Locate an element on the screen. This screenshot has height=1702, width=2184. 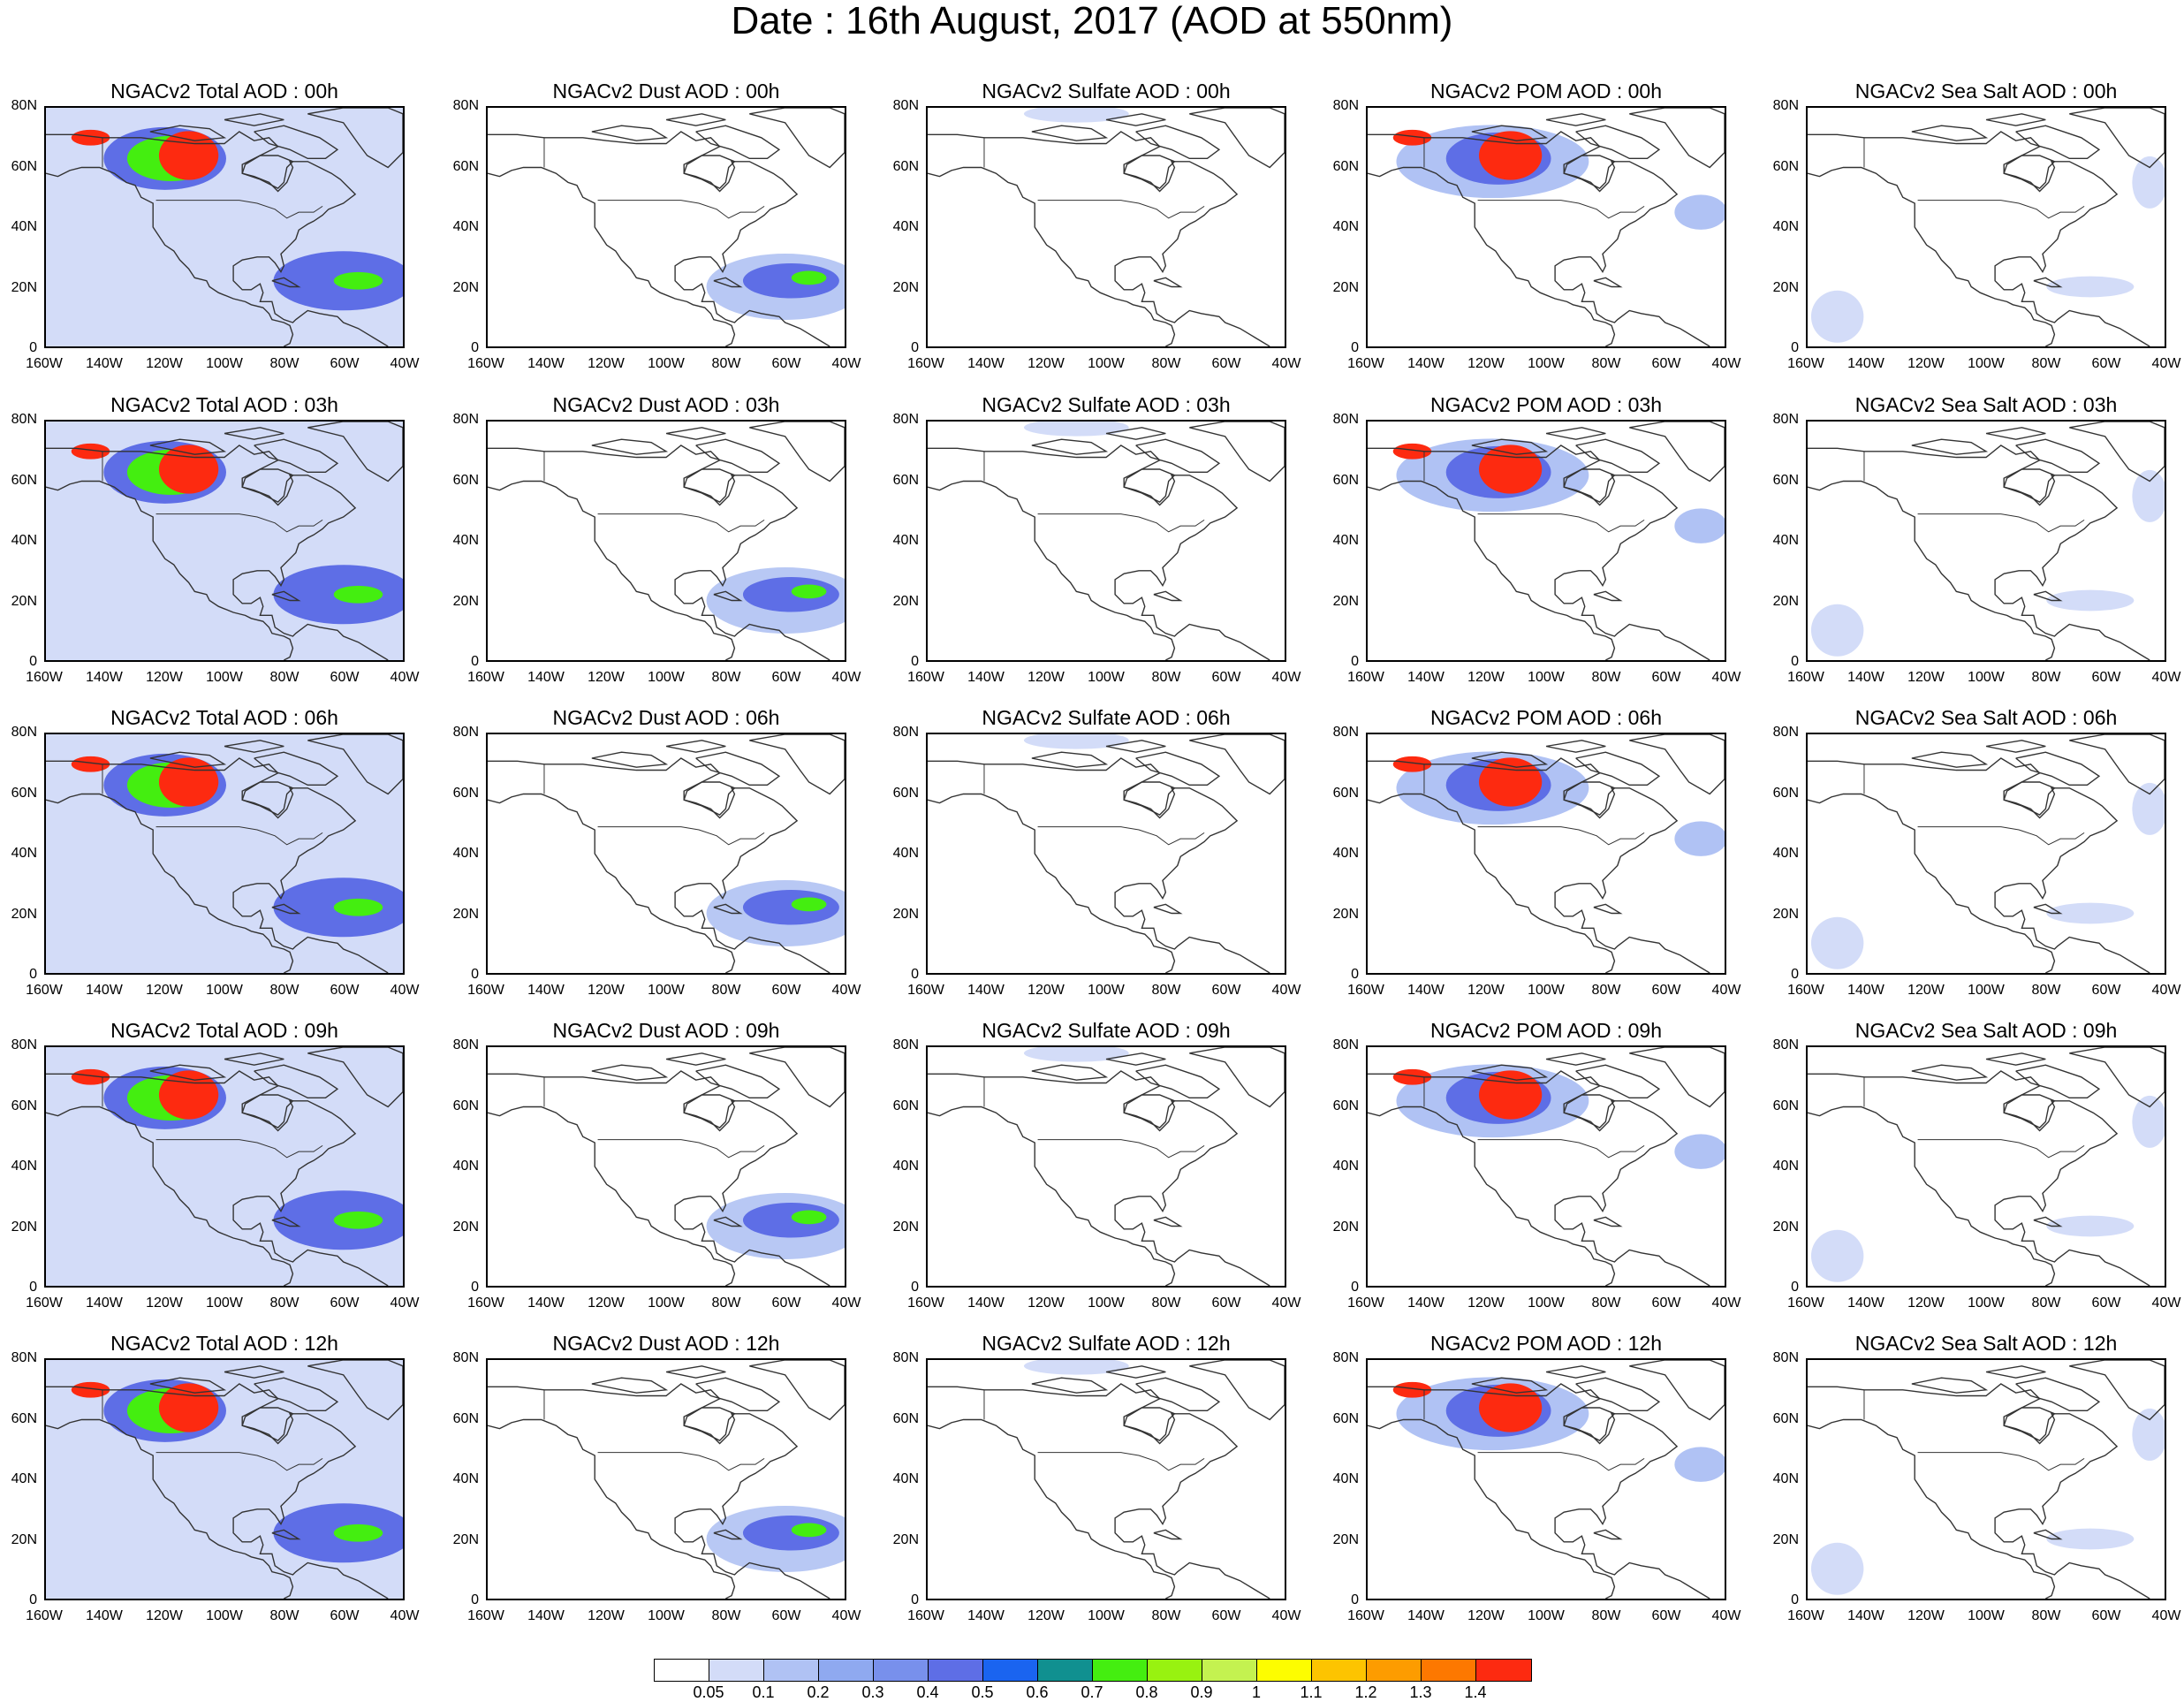
smoke-core is located at coordinates (189, 1095).